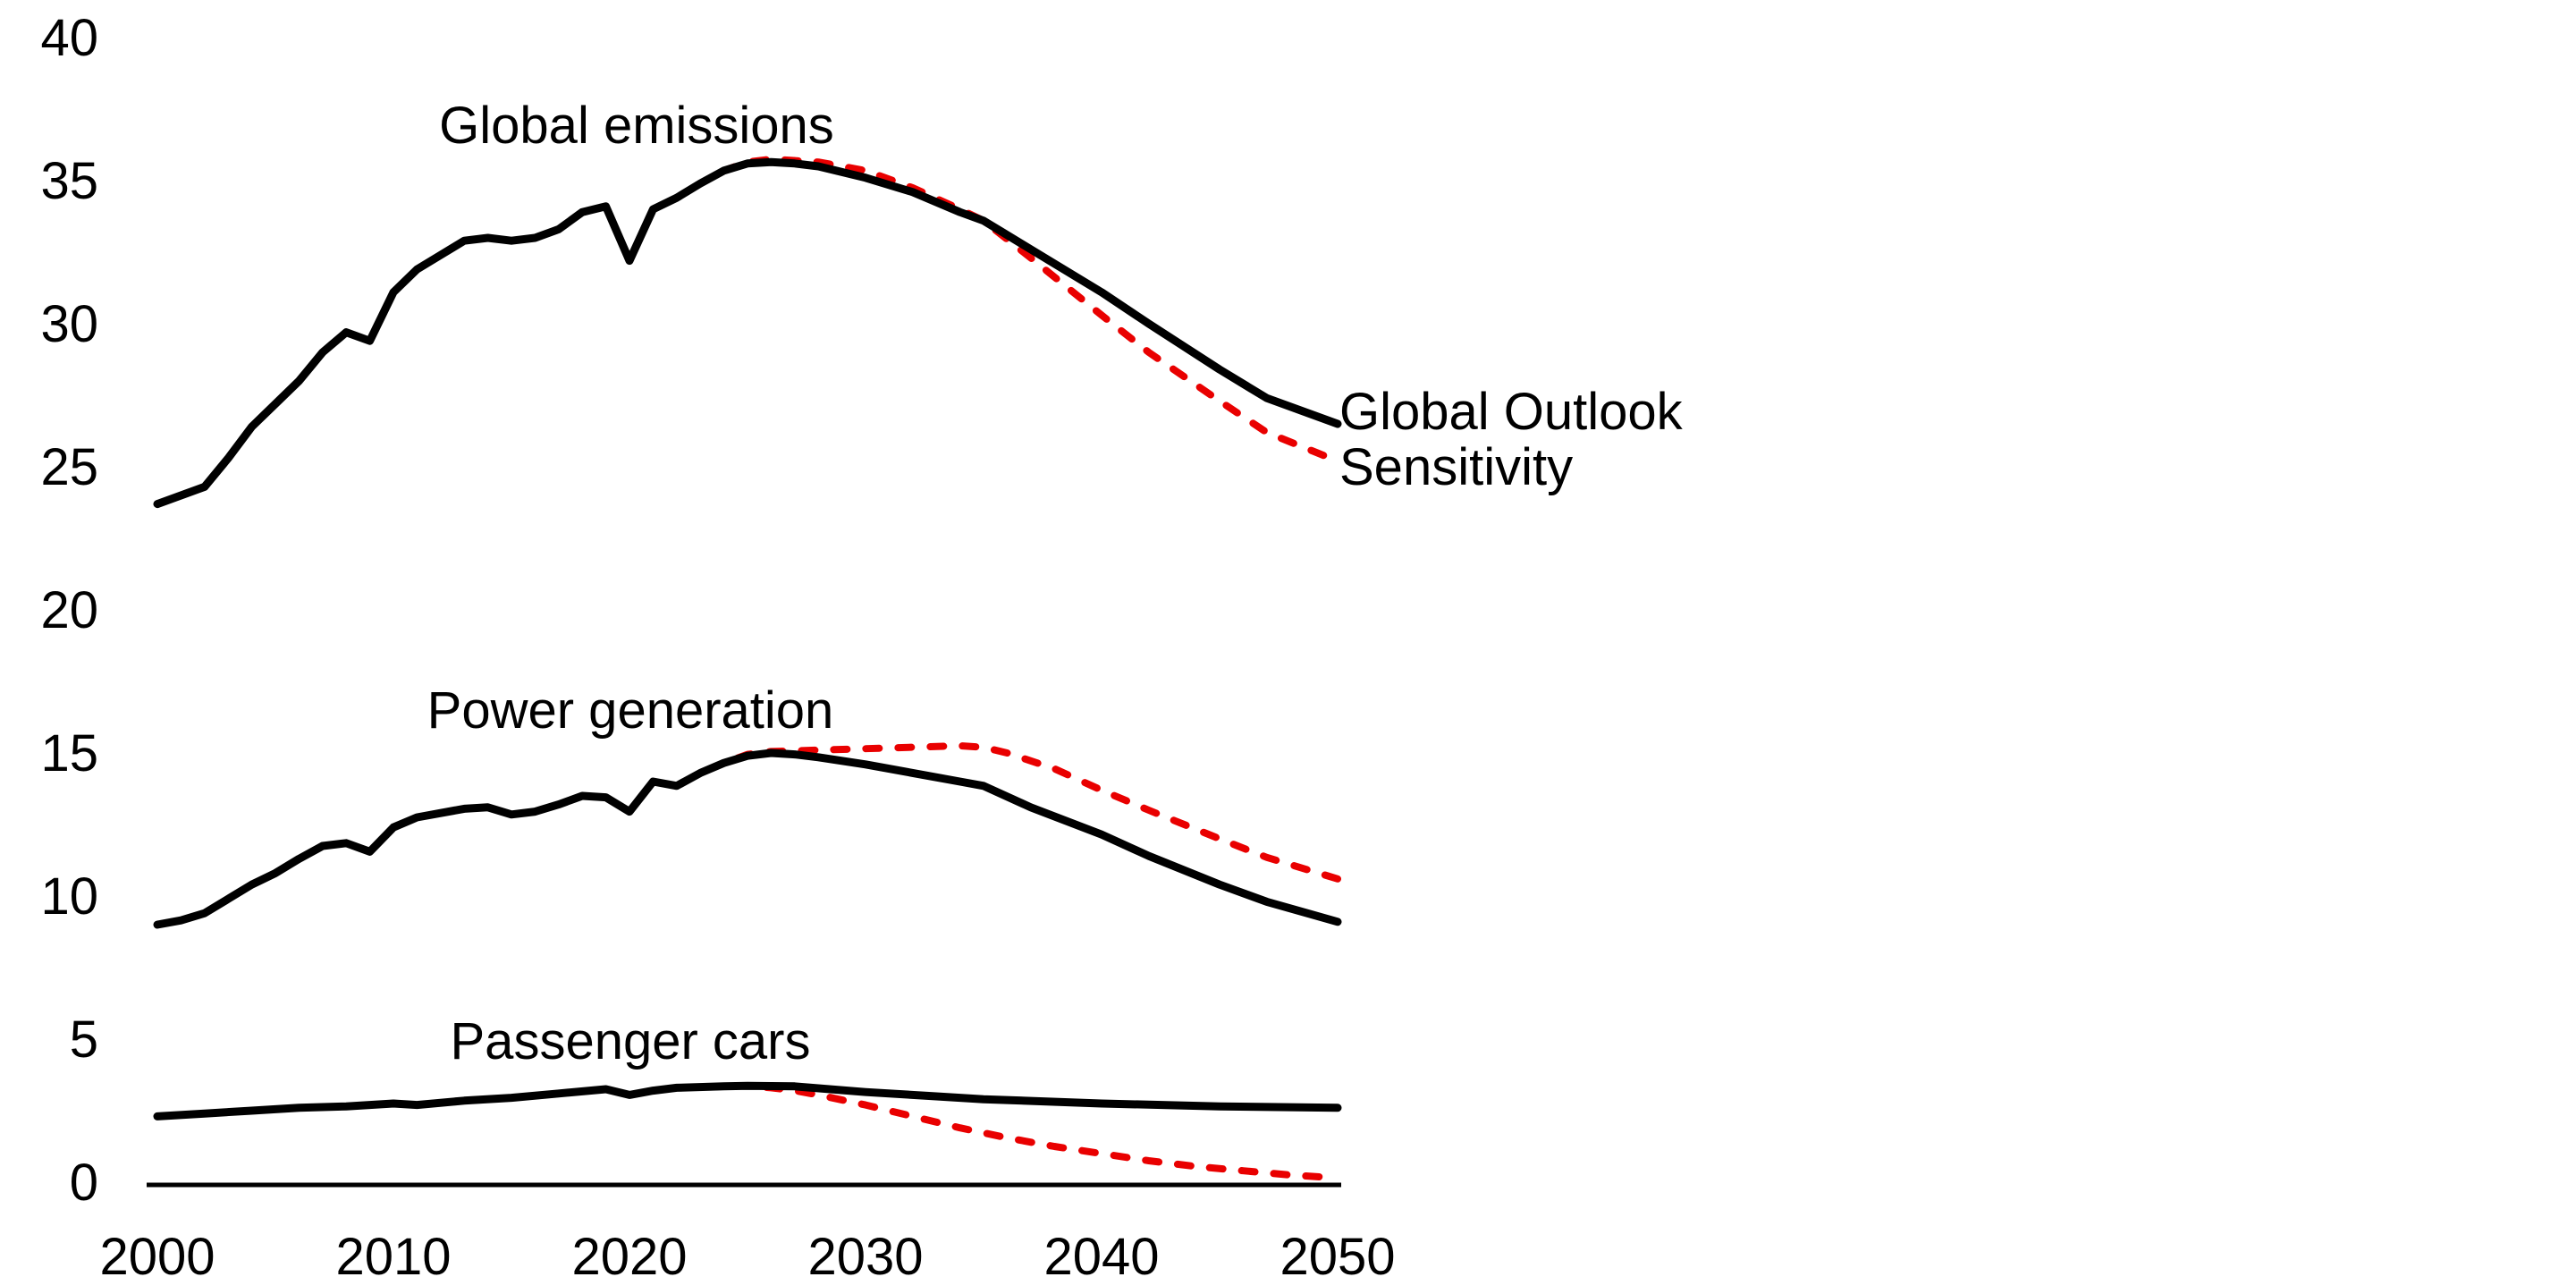 The image size is (2576, 1277). I want to click on x-tick-label-2030: 2030, so click(865, 1252).